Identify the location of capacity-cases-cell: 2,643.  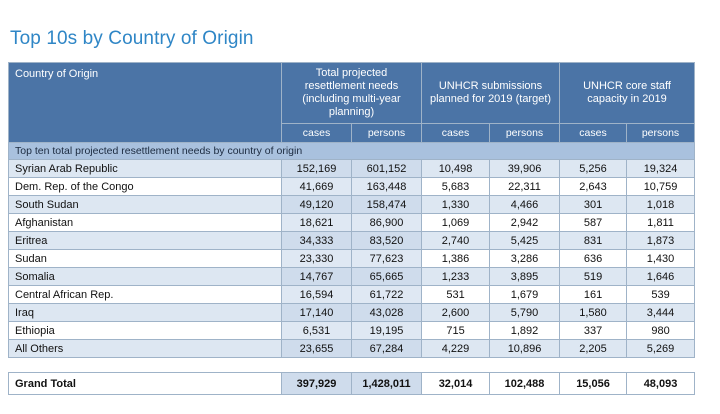
(593, 186).